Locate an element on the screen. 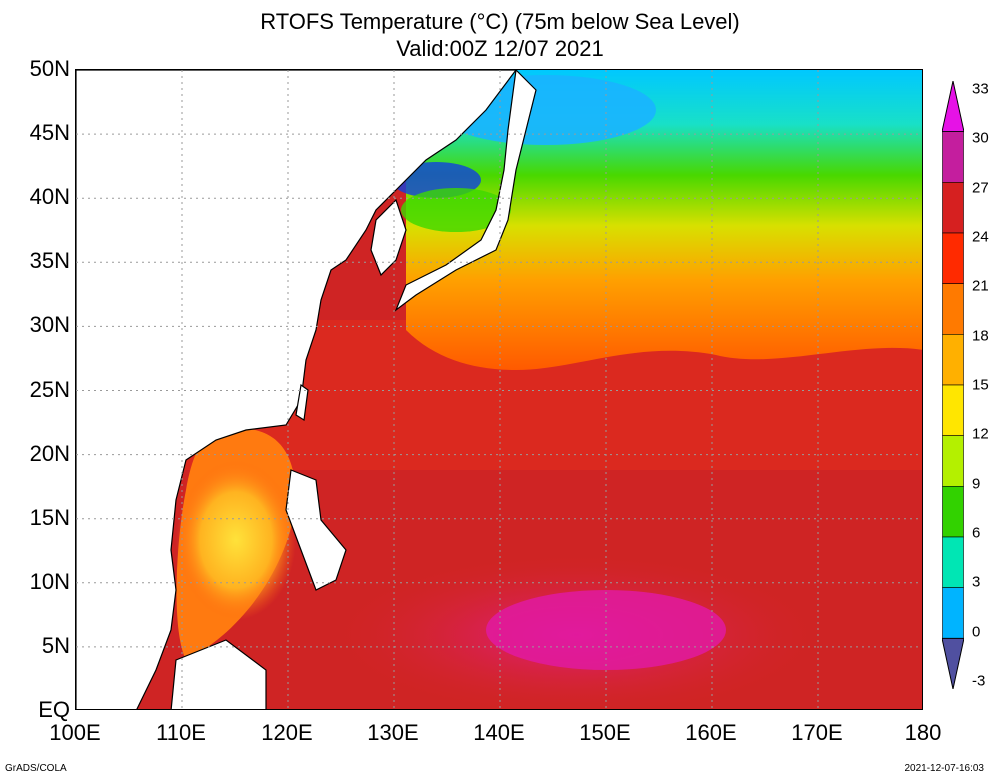 Image resolution: width=1000 pixels, height=779 pixels. colorbar-tick-label: 9 is located at coordinates (976, 484).